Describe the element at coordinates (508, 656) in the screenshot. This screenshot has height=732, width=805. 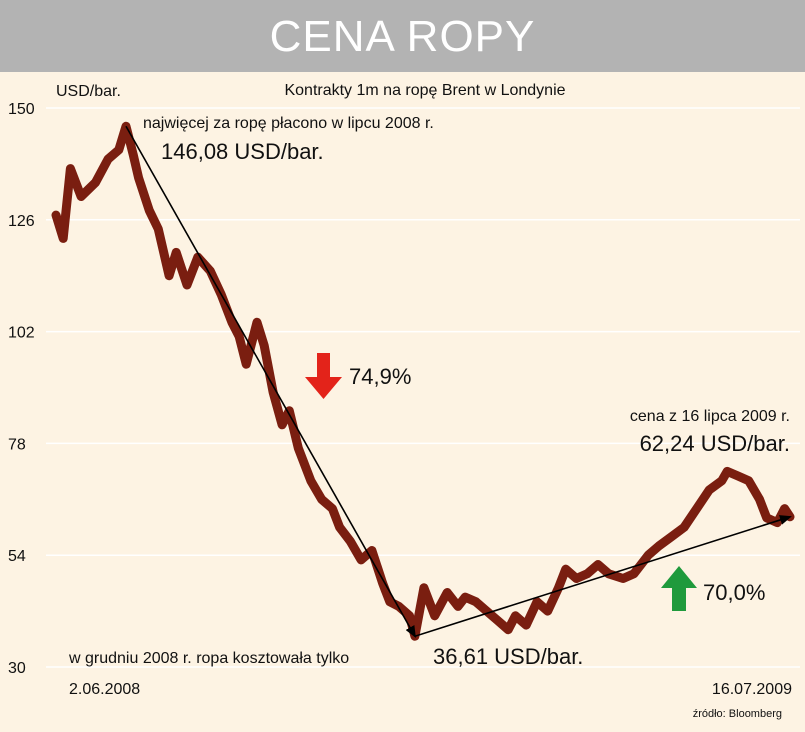
I see `annotation-low-value: 36,61 USD/bar.` at that location.